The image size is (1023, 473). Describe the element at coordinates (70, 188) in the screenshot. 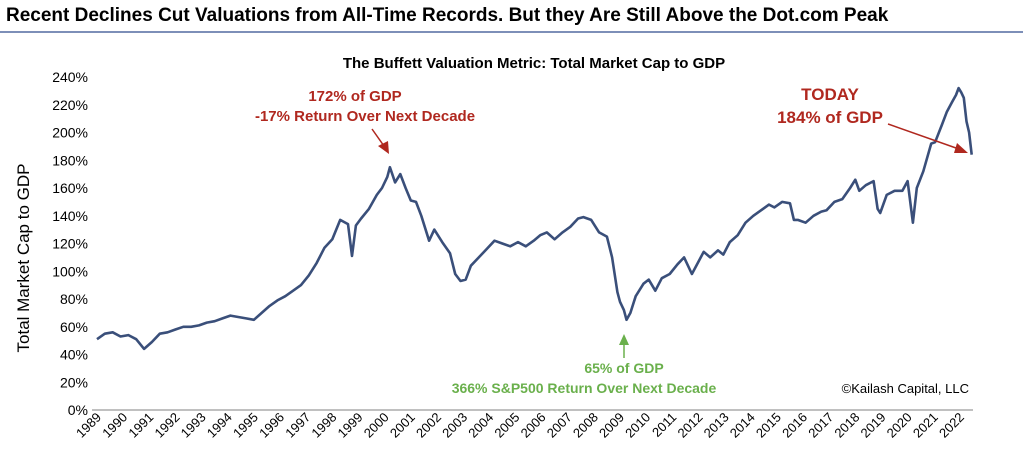

I see `y-tick-label: 160%` at that location.